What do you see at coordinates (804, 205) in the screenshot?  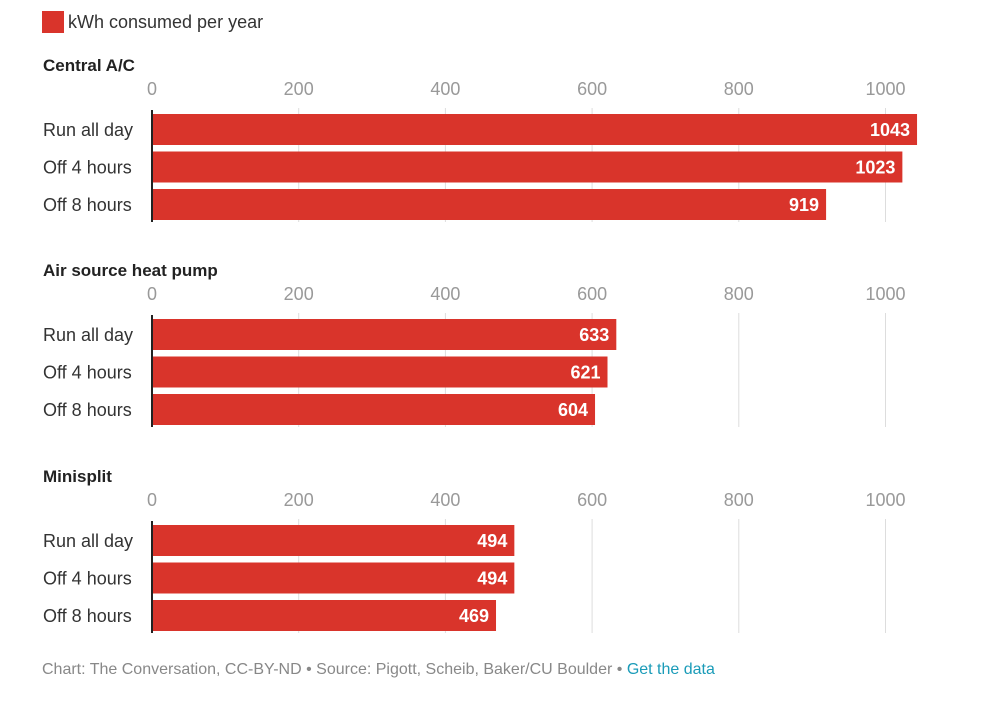 I see `bar-value-label: 919` at bounding box center [804, 205].